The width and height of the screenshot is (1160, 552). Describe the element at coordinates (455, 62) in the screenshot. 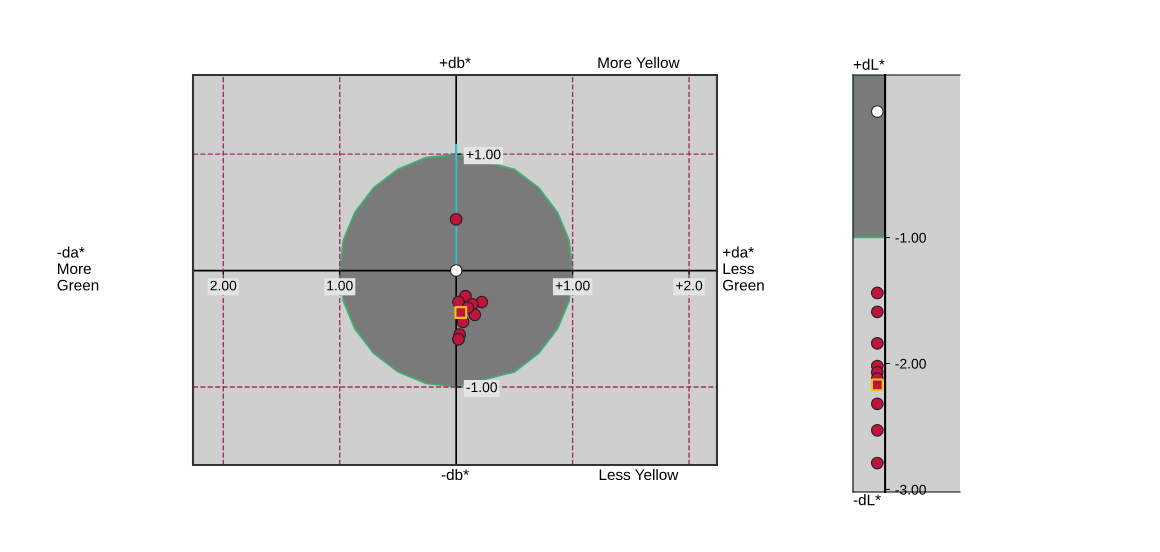

I see `text: +db*` at that location.